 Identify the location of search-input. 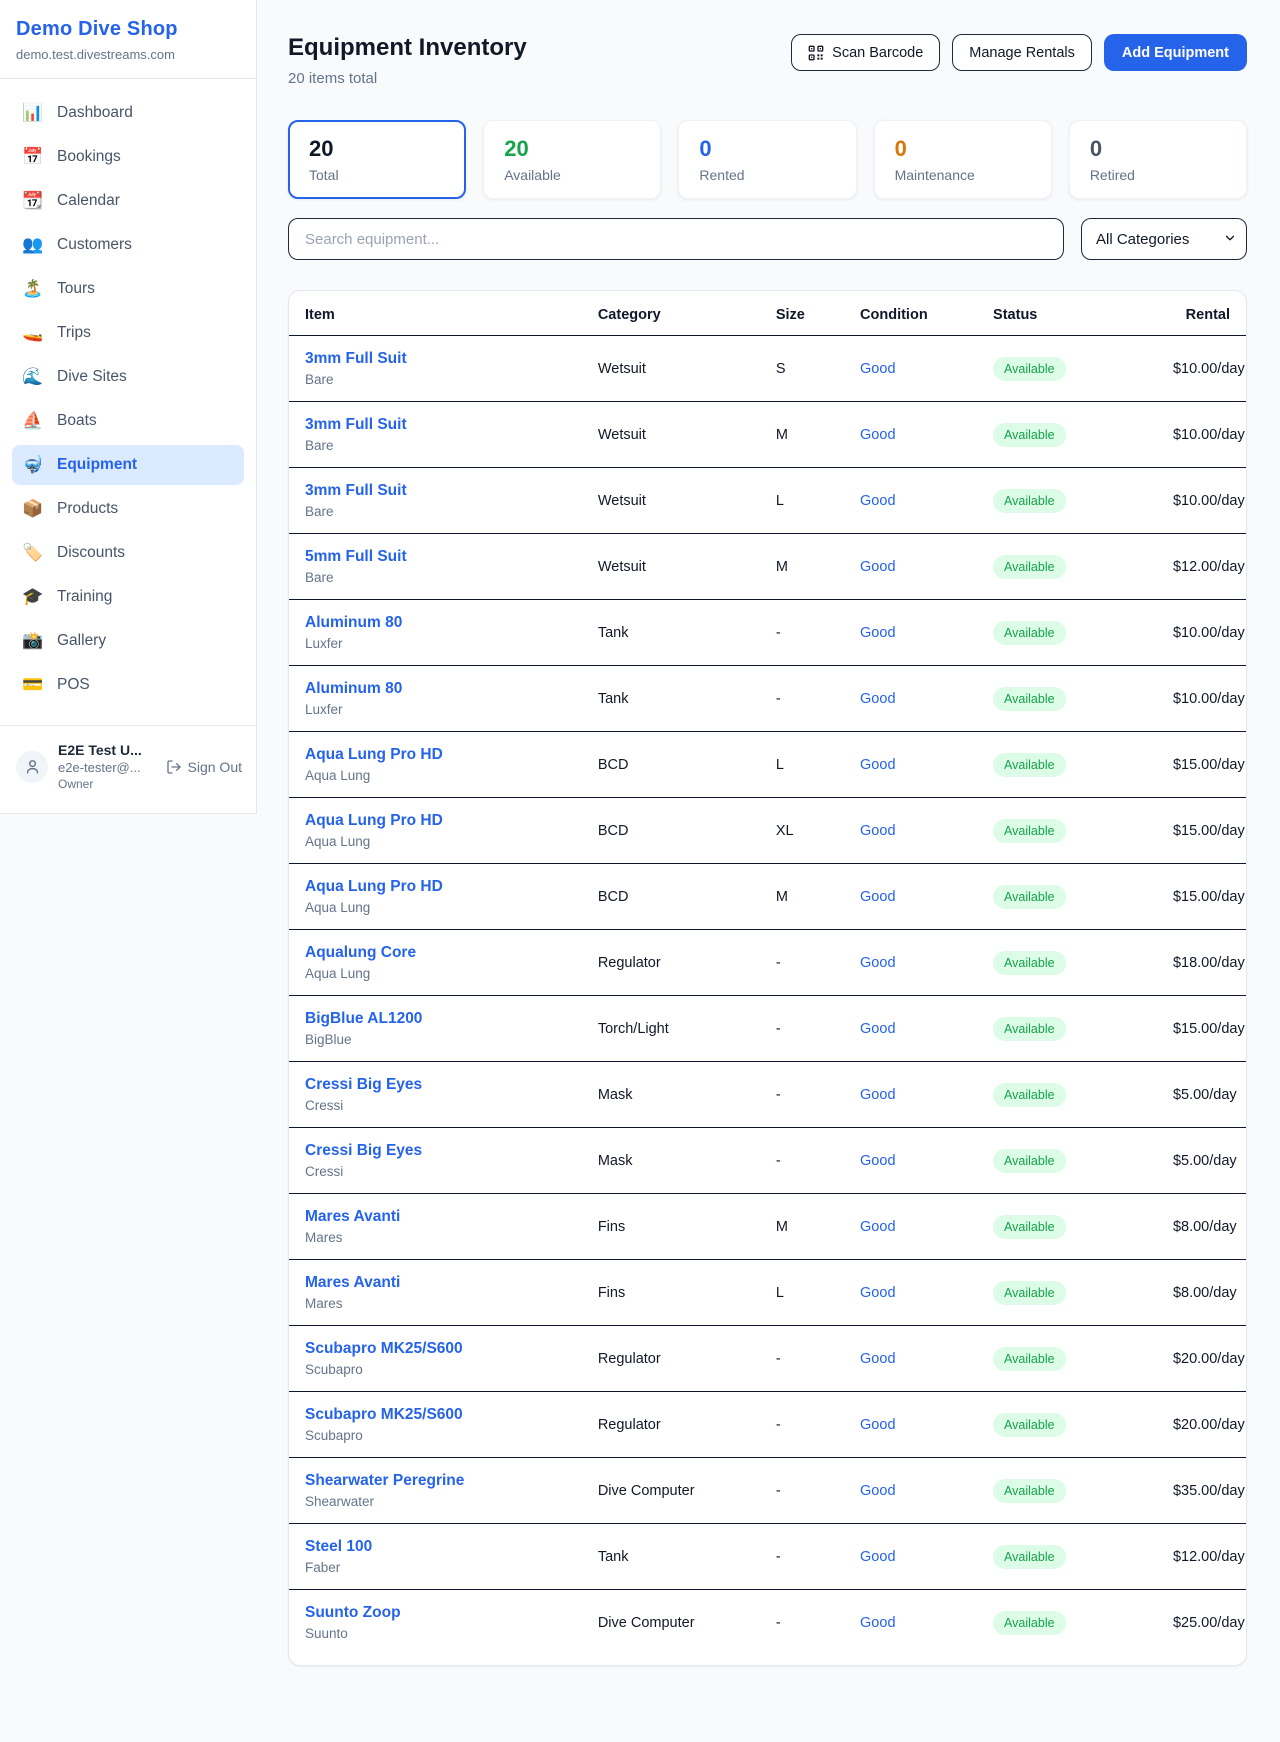
(676, 239).